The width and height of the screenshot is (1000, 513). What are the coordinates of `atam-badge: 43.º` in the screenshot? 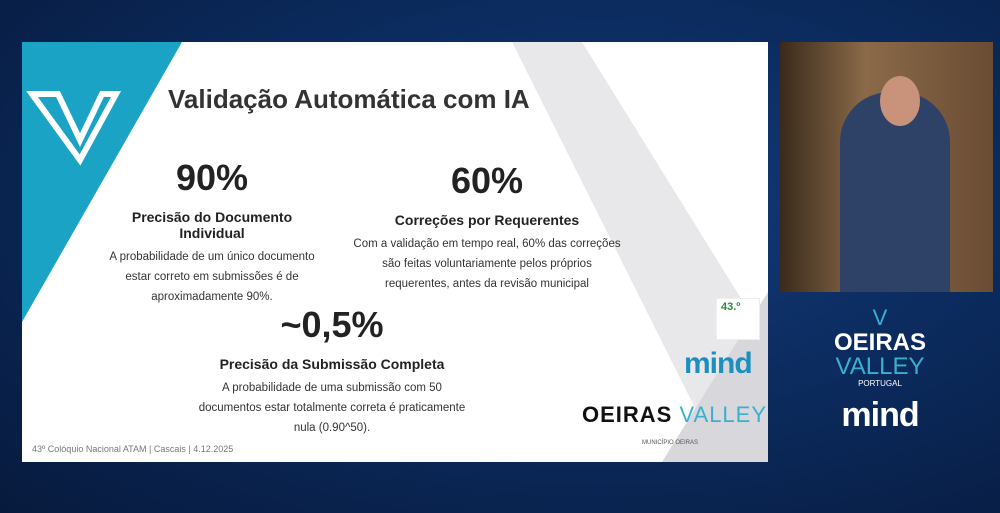 It's located at (738, 319).